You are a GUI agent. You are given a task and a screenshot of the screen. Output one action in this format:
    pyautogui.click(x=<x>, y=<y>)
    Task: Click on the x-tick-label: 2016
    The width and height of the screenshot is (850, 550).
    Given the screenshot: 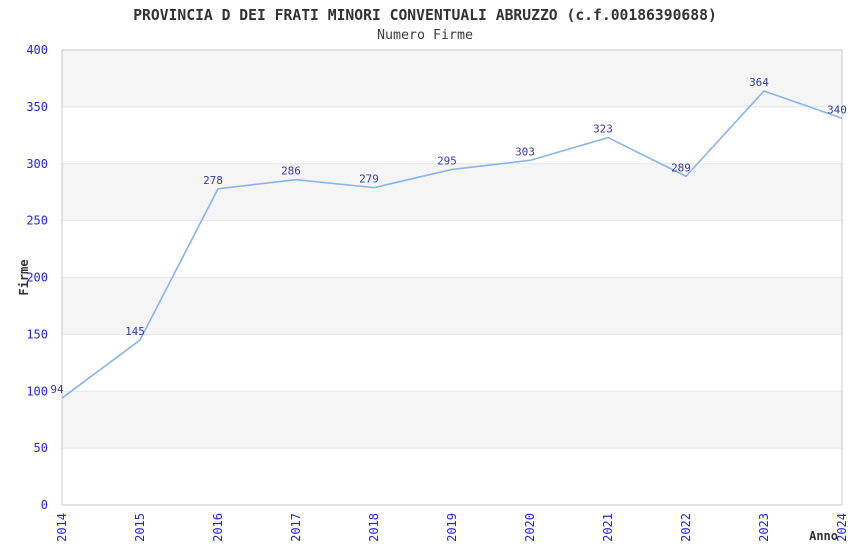 What is the action you would take?
    pyautogui.click(x=218, y=527)
    